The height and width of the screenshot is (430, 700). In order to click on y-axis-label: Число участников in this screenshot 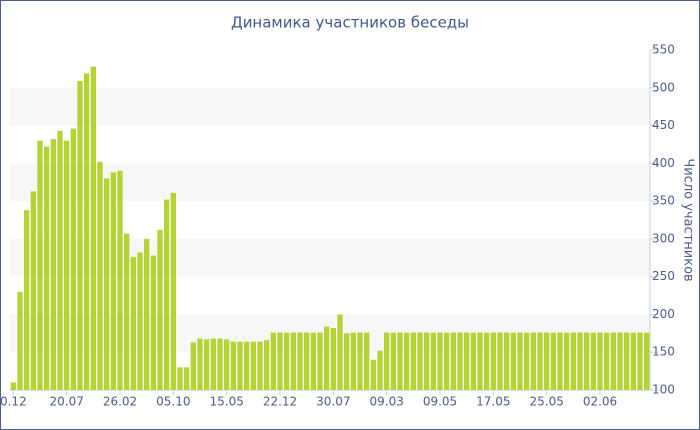, I will do `click(688, 219)`.